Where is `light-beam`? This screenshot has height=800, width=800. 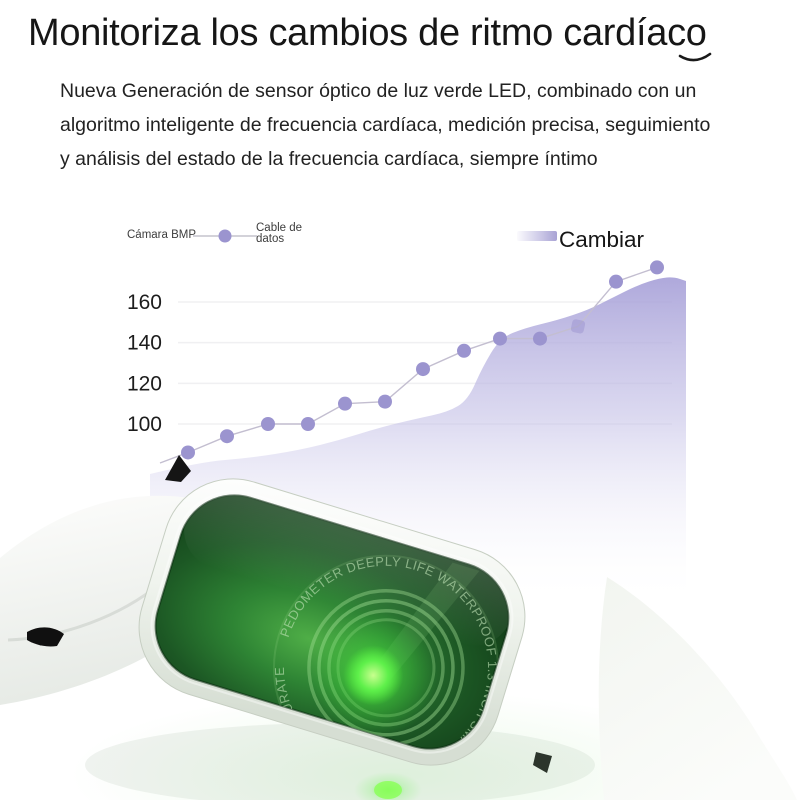
light-beam is located at coordinates (424, 621).